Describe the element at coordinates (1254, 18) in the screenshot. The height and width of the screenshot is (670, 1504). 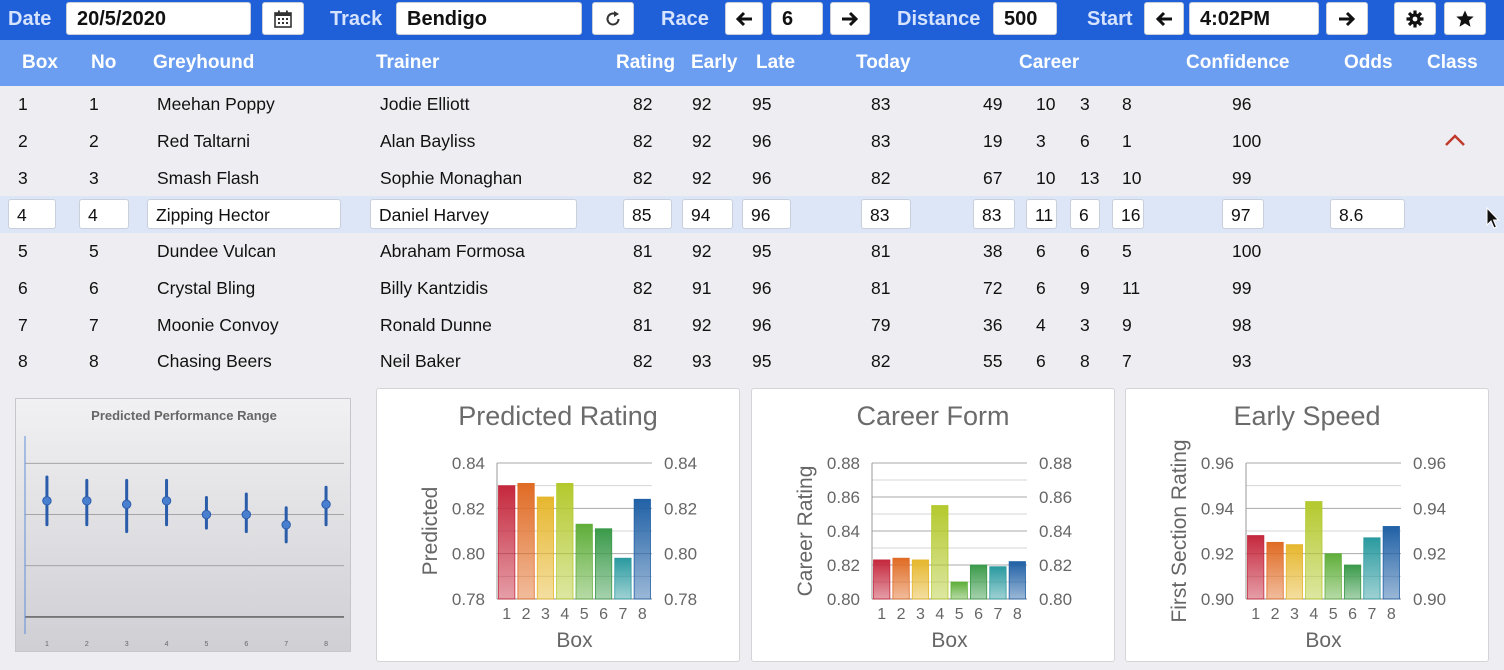
I see `start-time-field: 4:02PM` at that location.